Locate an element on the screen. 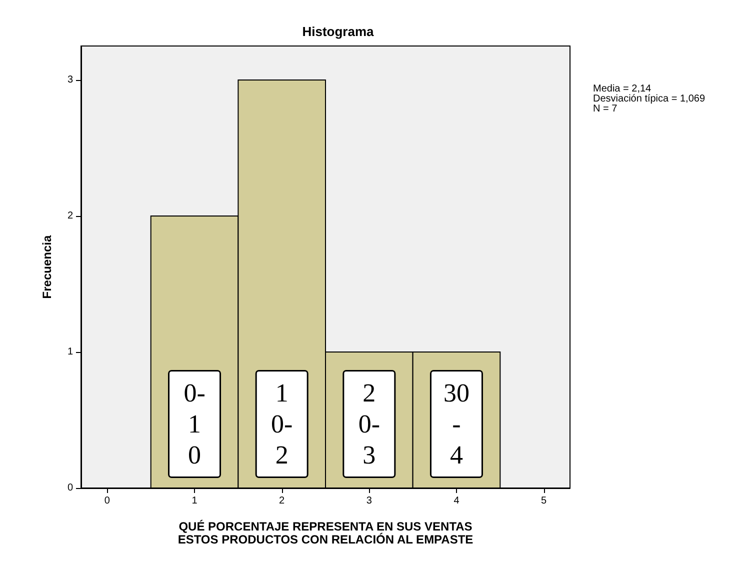 This screenshot has width=756, height=564. x-axis-title: QUÉ PORCENTAJE REPRESENTA EN SUS VENTAS ESTOS PRODUCTOS CON RELACIÓN AL EMPASTE is located at coordinates (326, 533).